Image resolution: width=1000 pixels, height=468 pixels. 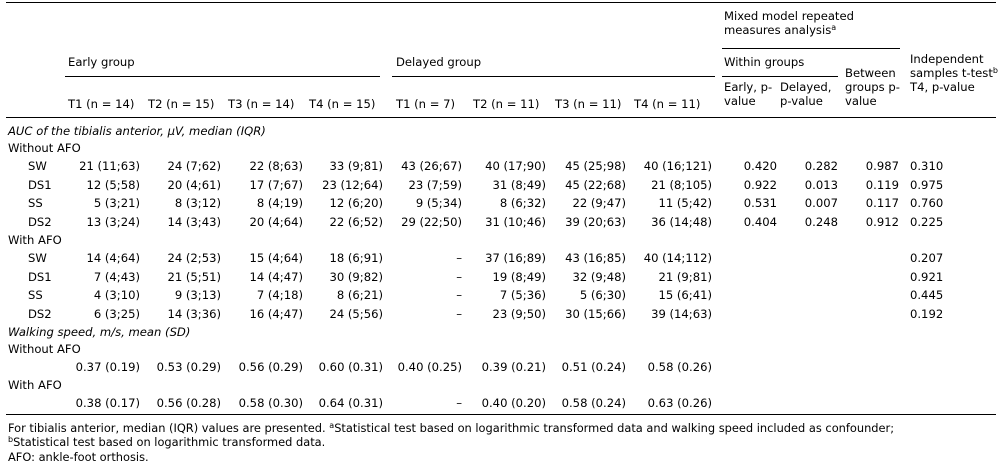 What do you see at coordinates (197, 203) in the screenshot?
I see `table-cell: 8 (3;12)` at bounding box center [197, 203].